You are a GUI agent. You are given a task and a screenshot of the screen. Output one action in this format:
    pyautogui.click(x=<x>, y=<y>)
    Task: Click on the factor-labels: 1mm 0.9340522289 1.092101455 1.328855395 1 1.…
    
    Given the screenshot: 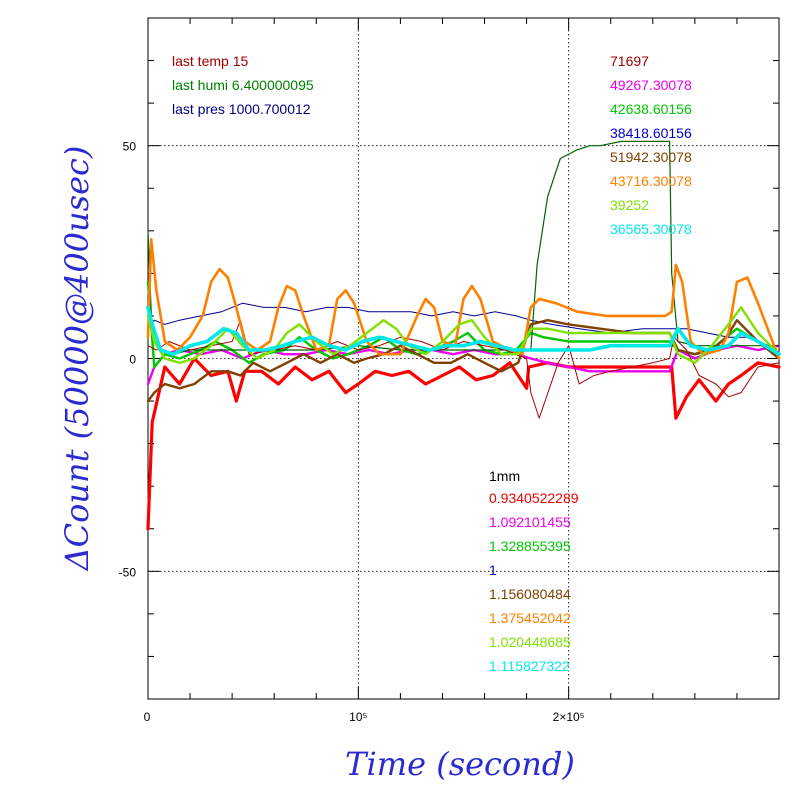 What is the action you would take?
    pyautogui.click(x=534, y=571)
    